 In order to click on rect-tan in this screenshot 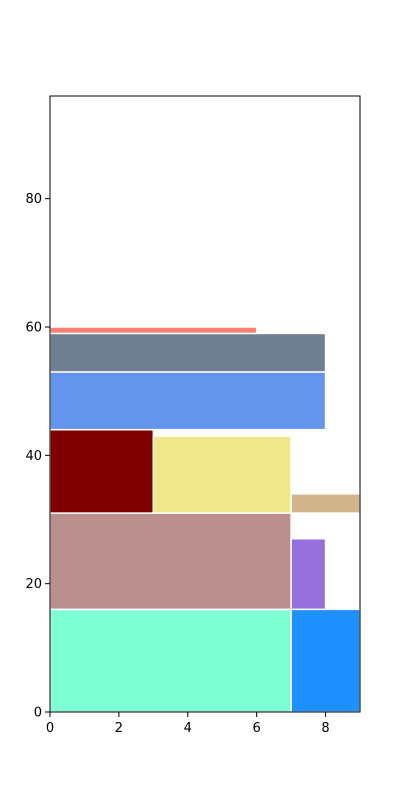, I will do `click(325, 503)`.